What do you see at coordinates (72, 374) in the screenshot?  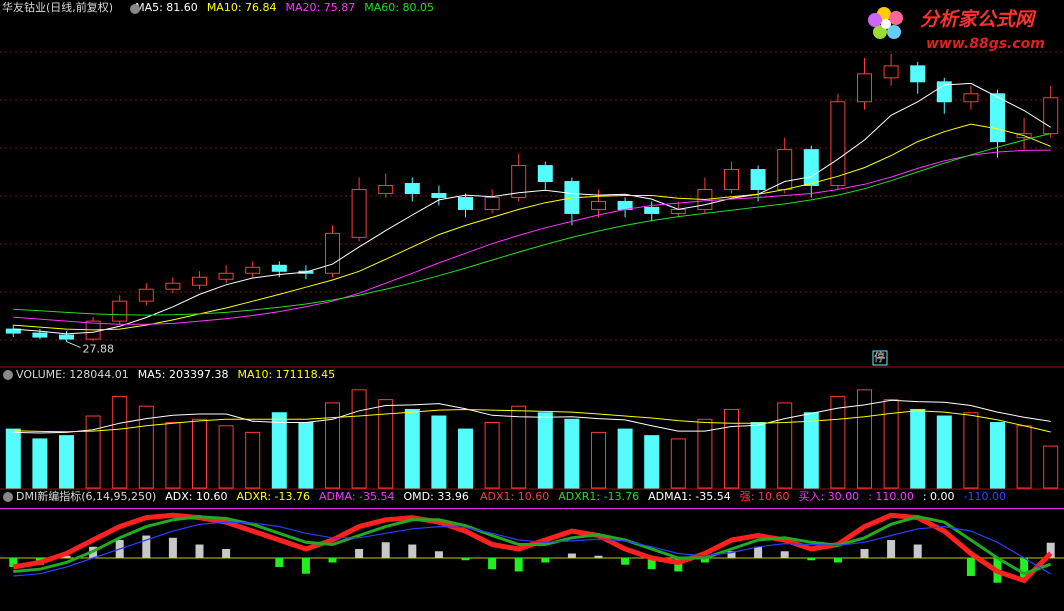 I see `legend-entry: VOLUME: 128044.01` at bounding box center [72, 374].